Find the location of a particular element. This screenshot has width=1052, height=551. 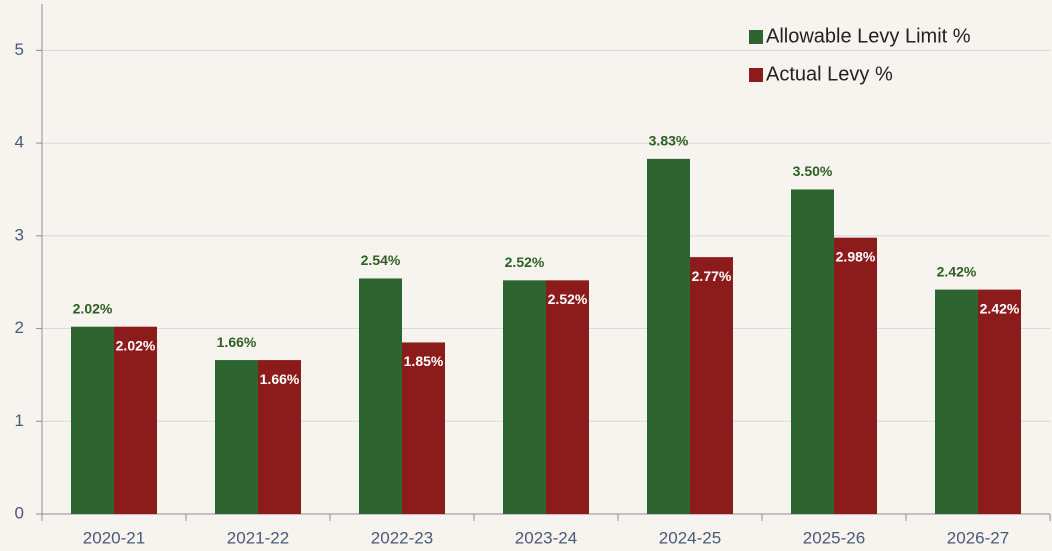

y-tick-label: 1 is located at coordinates (19, 420).